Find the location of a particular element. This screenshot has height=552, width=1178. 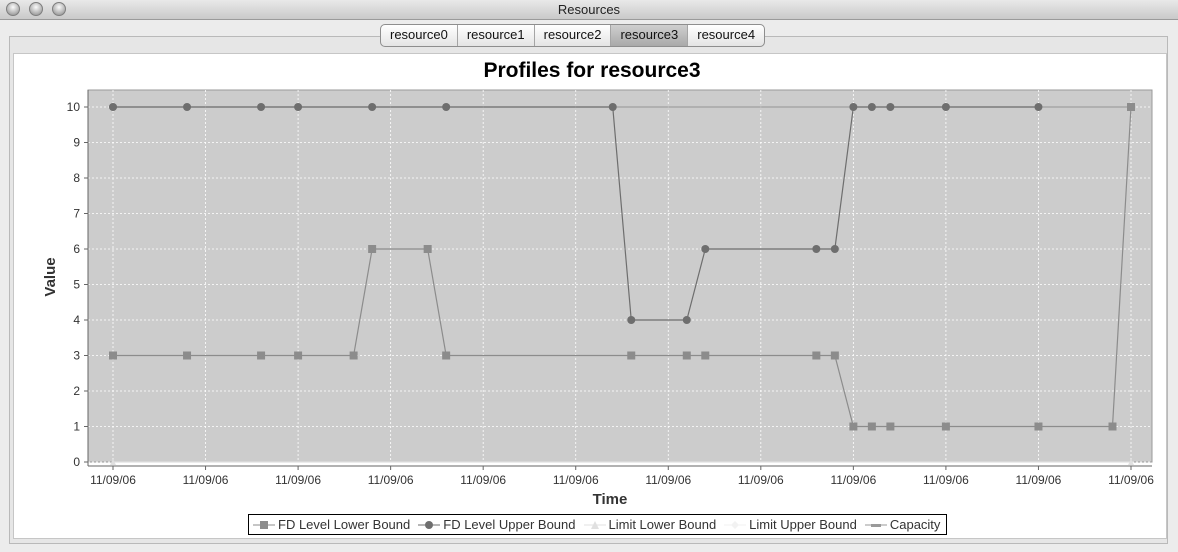

legend-item-lower: FD Level Lower Bound is located at coordinates (331, 524).